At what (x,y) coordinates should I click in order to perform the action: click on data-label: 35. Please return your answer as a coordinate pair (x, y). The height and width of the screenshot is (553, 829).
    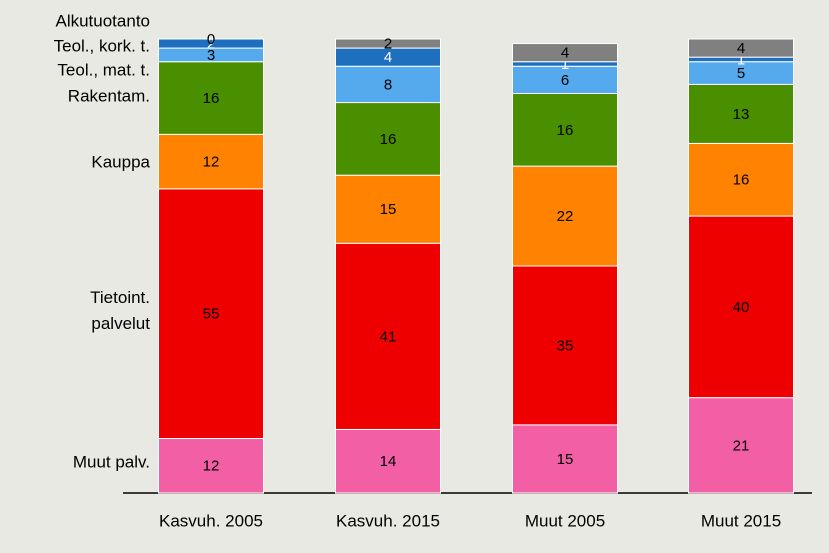
    Looking at the image, I should click on (565, 345).